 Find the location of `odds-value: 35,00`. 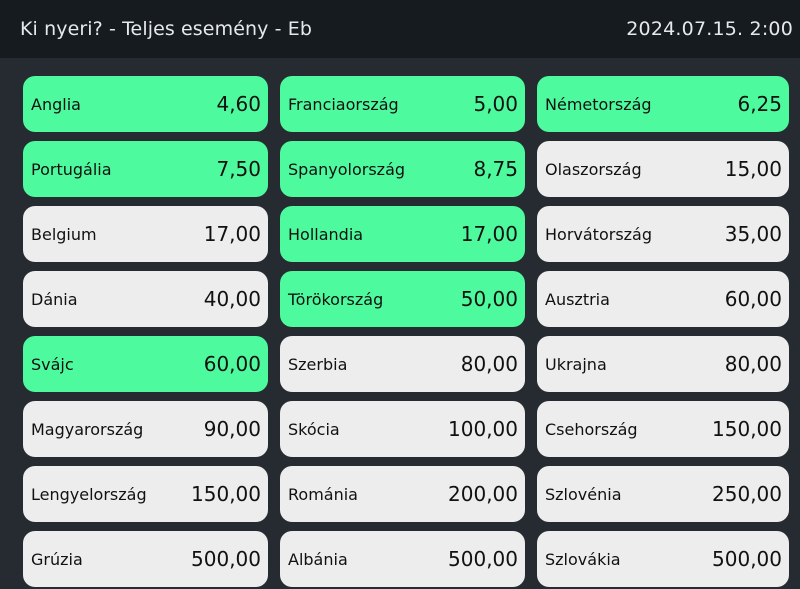

odds-value: 35,00 is located at coordinates (753, 234).